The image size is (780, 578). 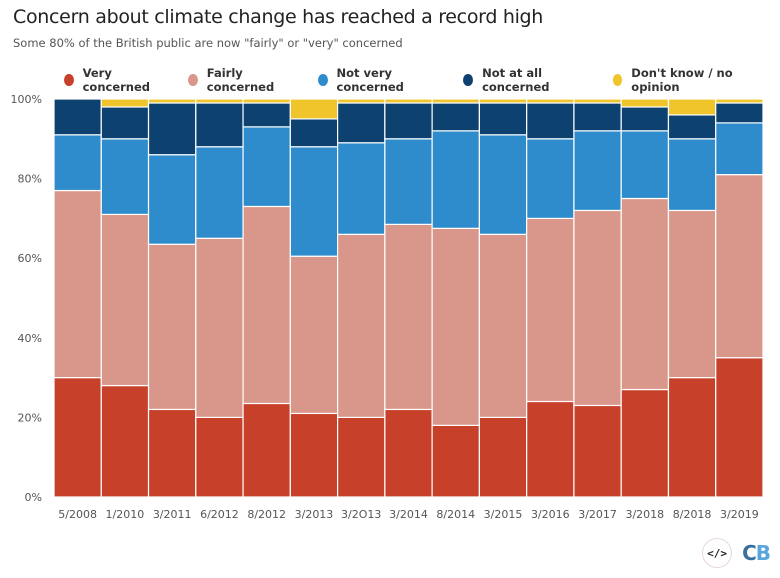 What do you see at coordinates (550, 514) in the screenshot?
I see `x-tick-label: 3/2016` at bounding box center [550, 514].